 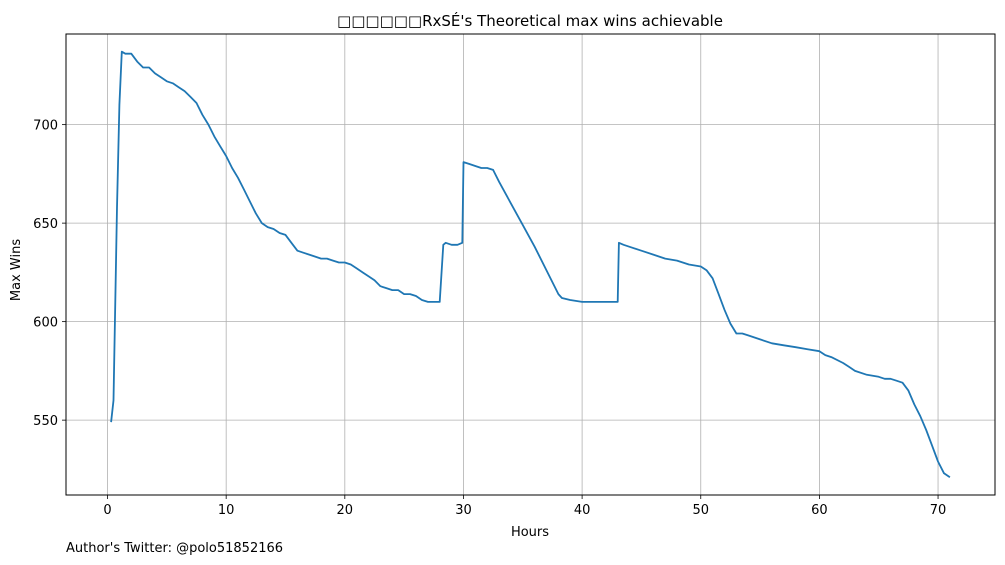 What do you see at coordinates (49, 274) in the screenshot?
I see `y-axis: 550 600 650 700` at bounding box center [49, 274].